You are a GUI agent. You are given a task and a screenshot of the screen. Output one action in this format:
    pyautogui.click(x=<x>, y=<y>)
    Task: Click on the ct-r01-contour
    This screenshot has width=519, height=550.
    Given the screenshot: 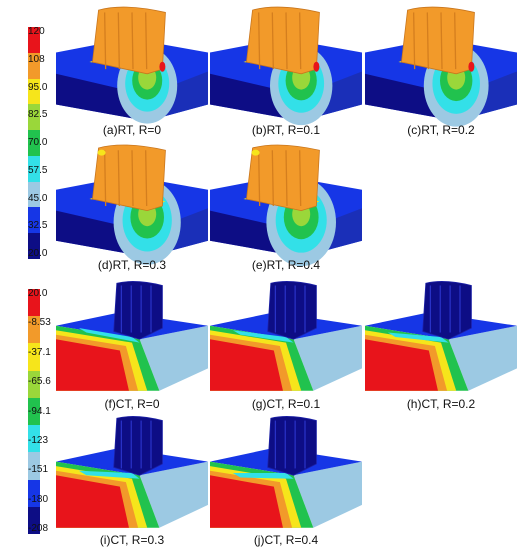 What is the action you would take?
    pyautogui.click(x=286, y=336)
    